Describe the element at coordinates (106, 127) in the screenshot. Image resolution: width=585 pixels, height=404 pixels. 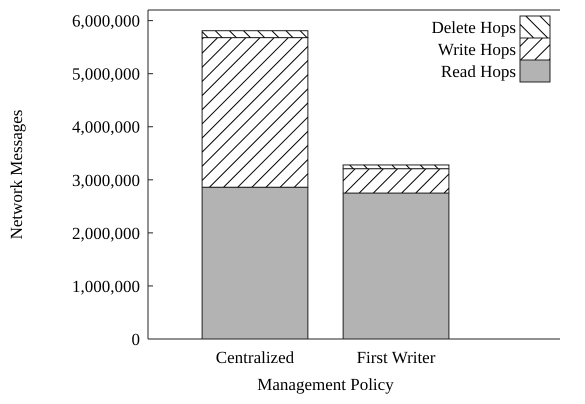
I see `y-tick-label: 4,000,000` at that location.